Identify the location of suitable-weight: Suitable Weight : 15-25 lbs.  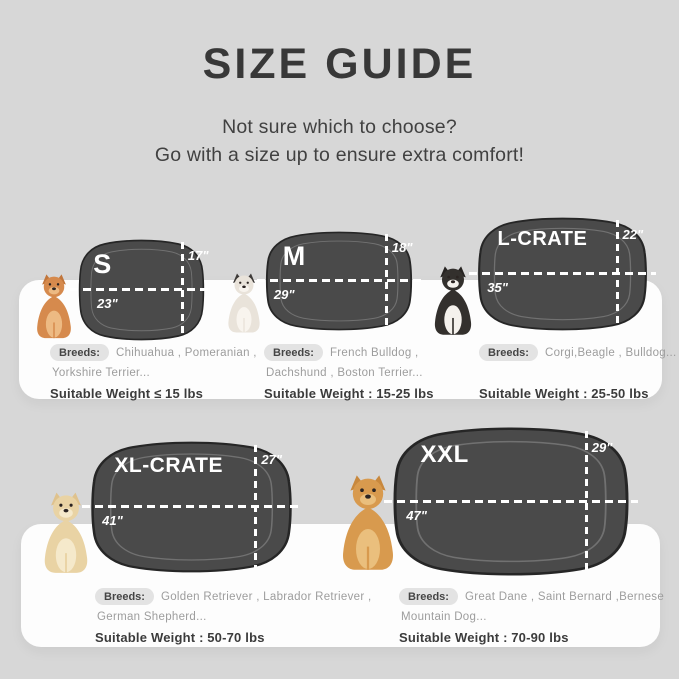
(366, 393).